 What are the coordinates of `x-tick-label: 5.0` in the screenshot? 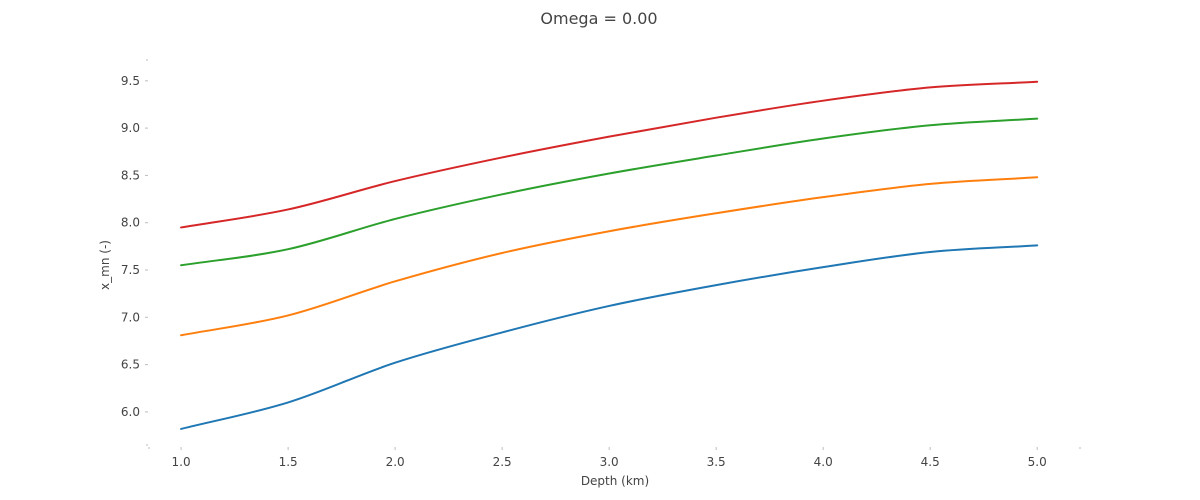 It's located at (1037, 462).